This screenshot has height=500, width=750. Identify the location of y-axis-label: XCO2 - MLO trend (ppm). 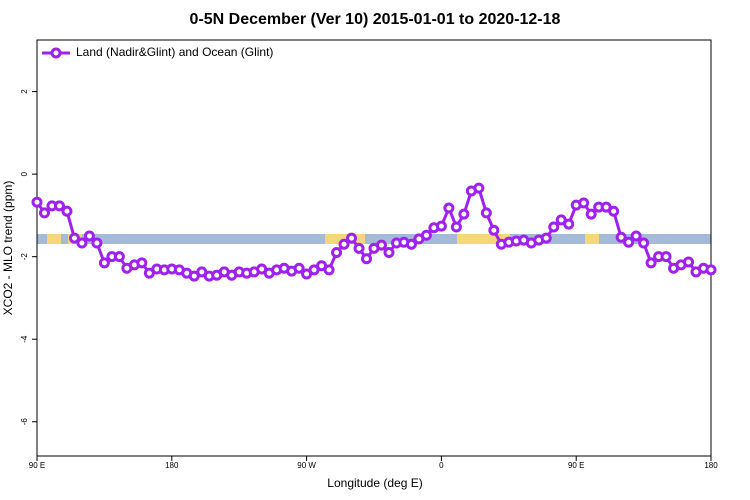
(8, 248).